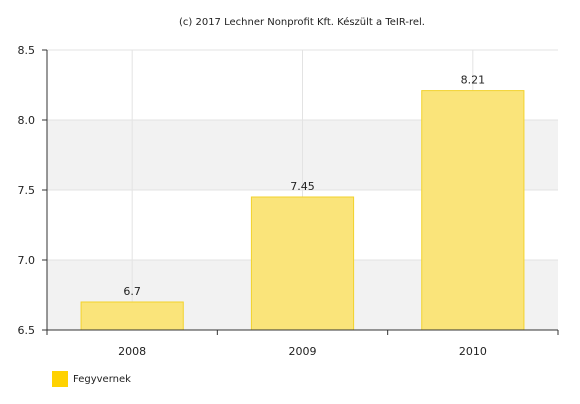 The width and height of the screenshot is (580, 404). I want to click on y-tick-label: 6.5, so click(27, 330).